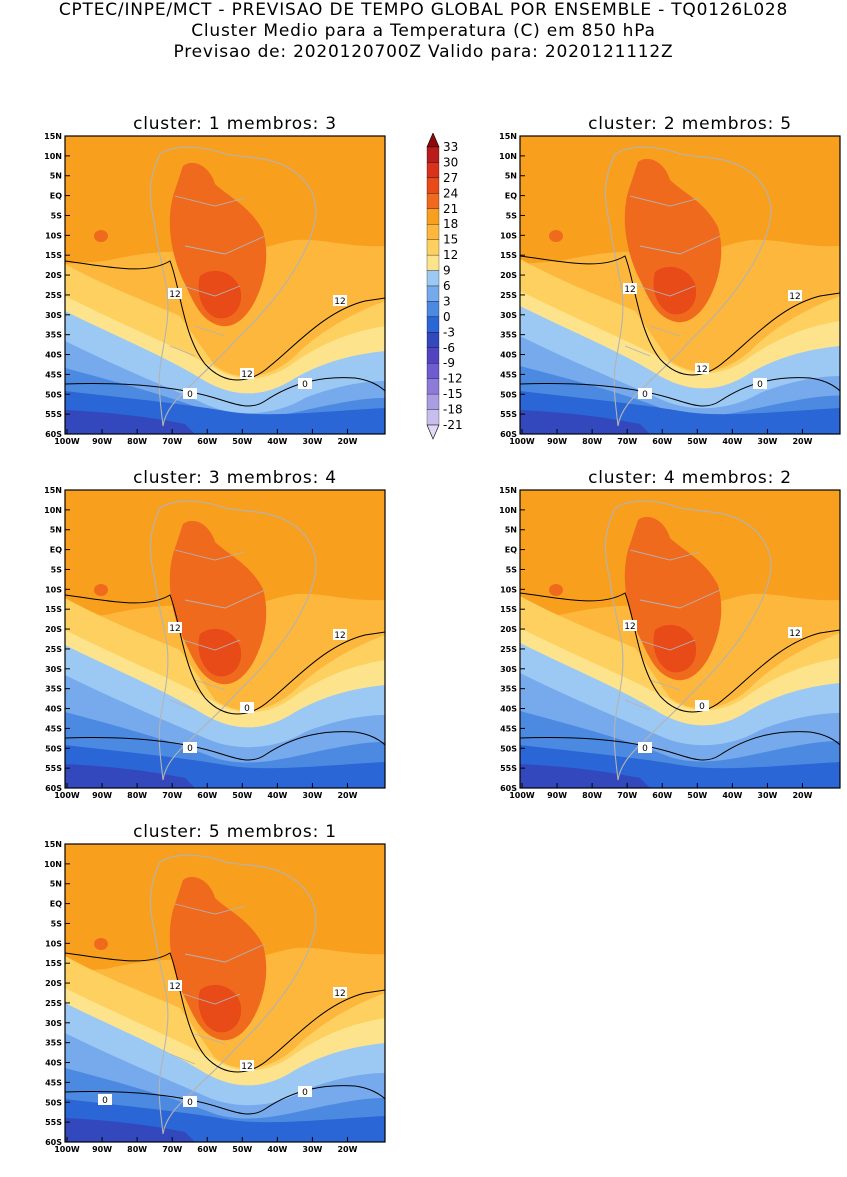 Image resolution: width=847 pixels, height=1177 pixels. I want to click on panel-title: cluster: 5 membros: 1, so click(235, 832).